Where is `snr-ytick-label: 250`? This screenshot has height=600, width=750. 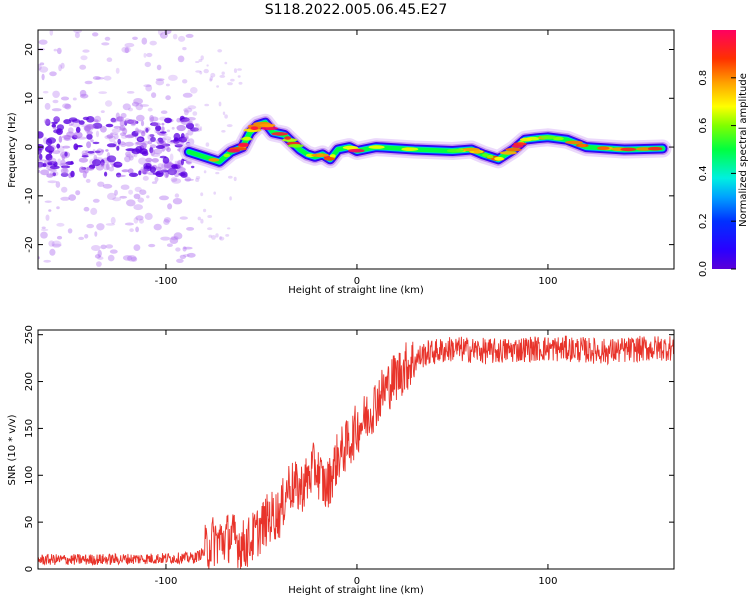
snr-ytick-label: 250 is located at coordinates (29, 334).